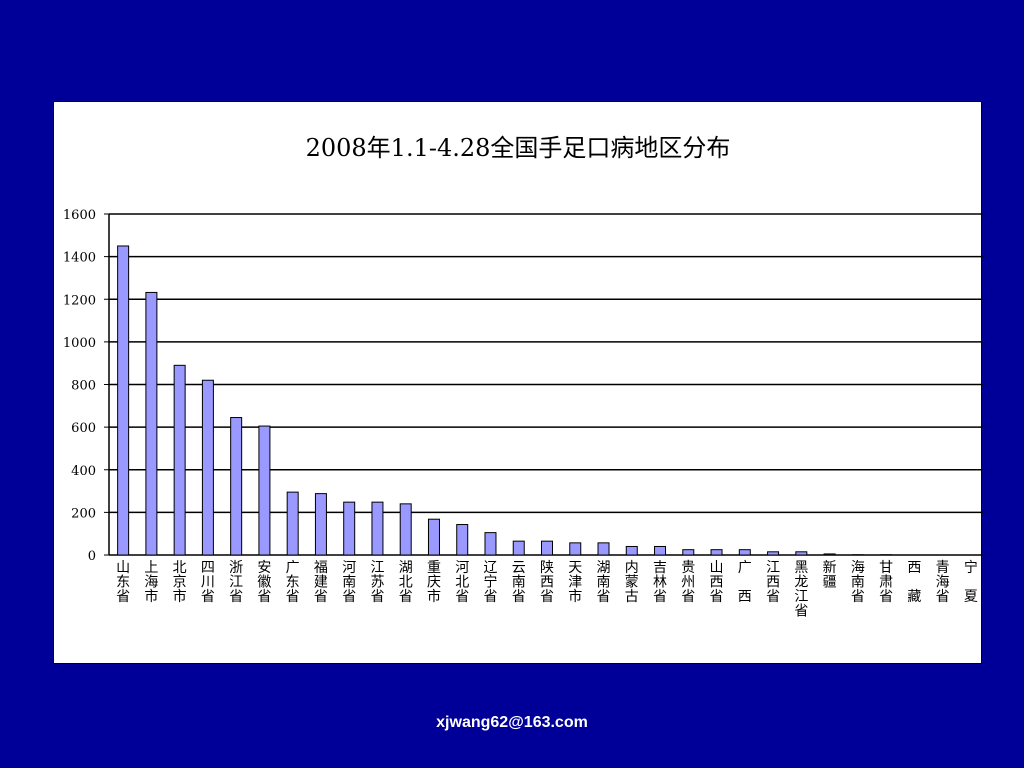 The height and width of the screenshot is (768, 1024). I want to click on x-tick-label: 河南省, so click(349, 582).